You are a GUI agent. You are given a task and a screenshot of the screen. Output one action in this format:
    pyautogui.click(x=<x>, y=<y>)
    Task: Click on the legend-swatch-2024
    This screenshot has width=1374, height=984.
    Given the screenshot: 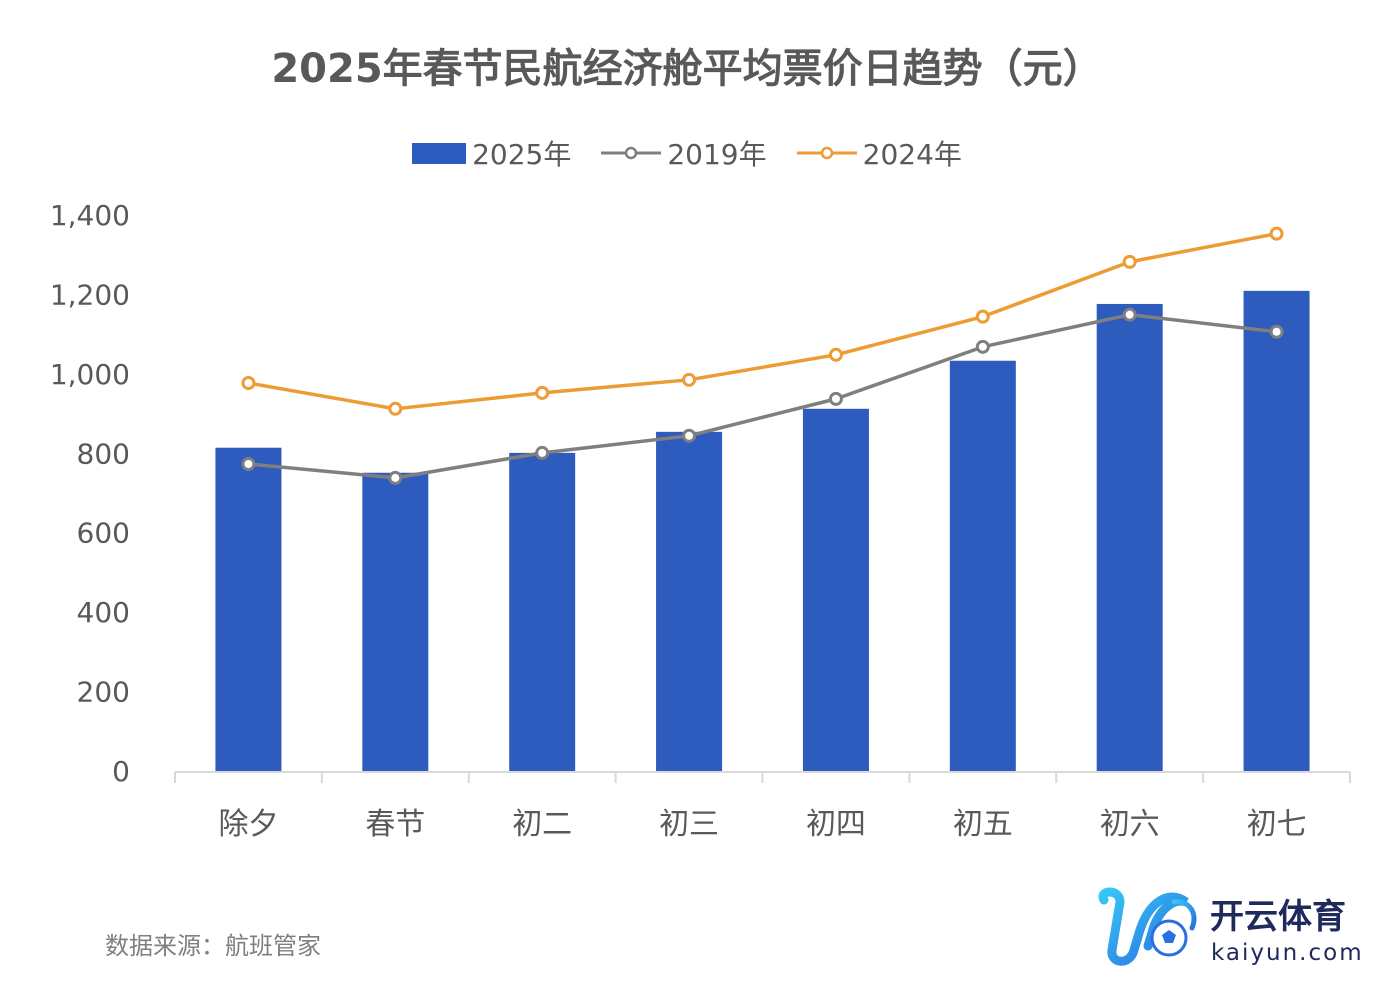 What is the action you would take?
    pyautogui.click(x=826, y=153)
    